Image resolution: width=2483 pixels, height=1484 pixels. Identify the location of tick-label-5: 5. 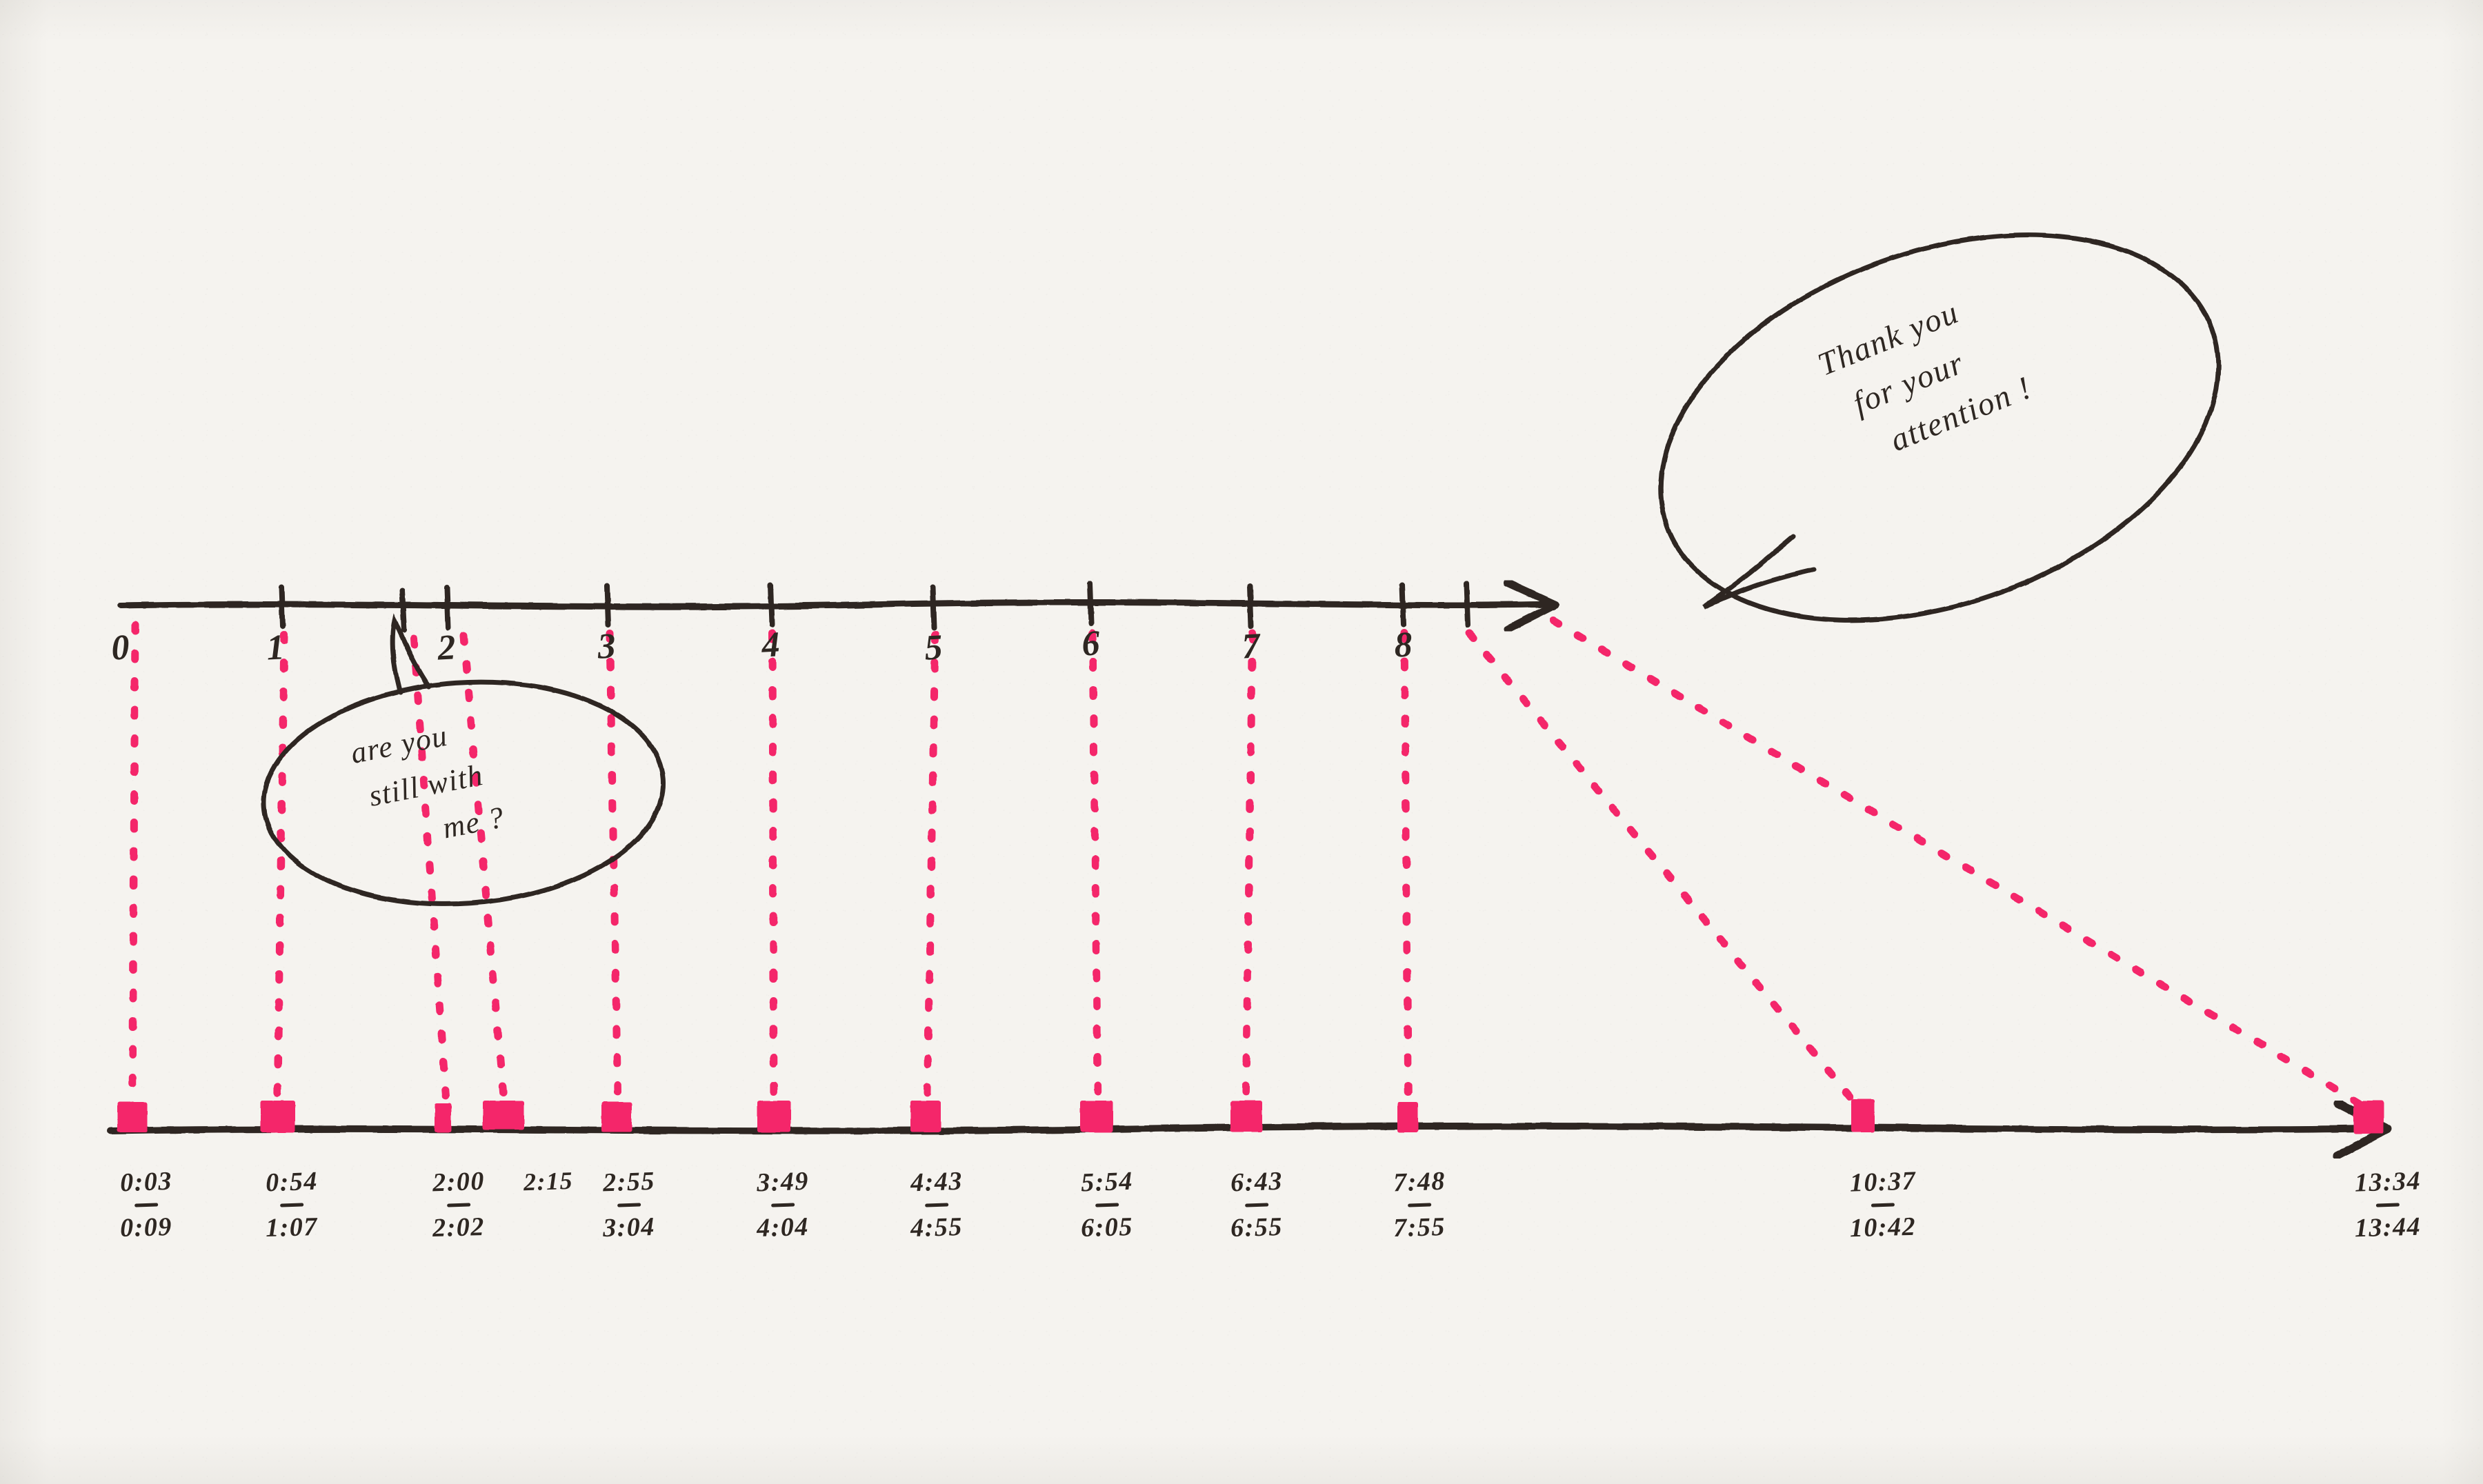
(934, 648).